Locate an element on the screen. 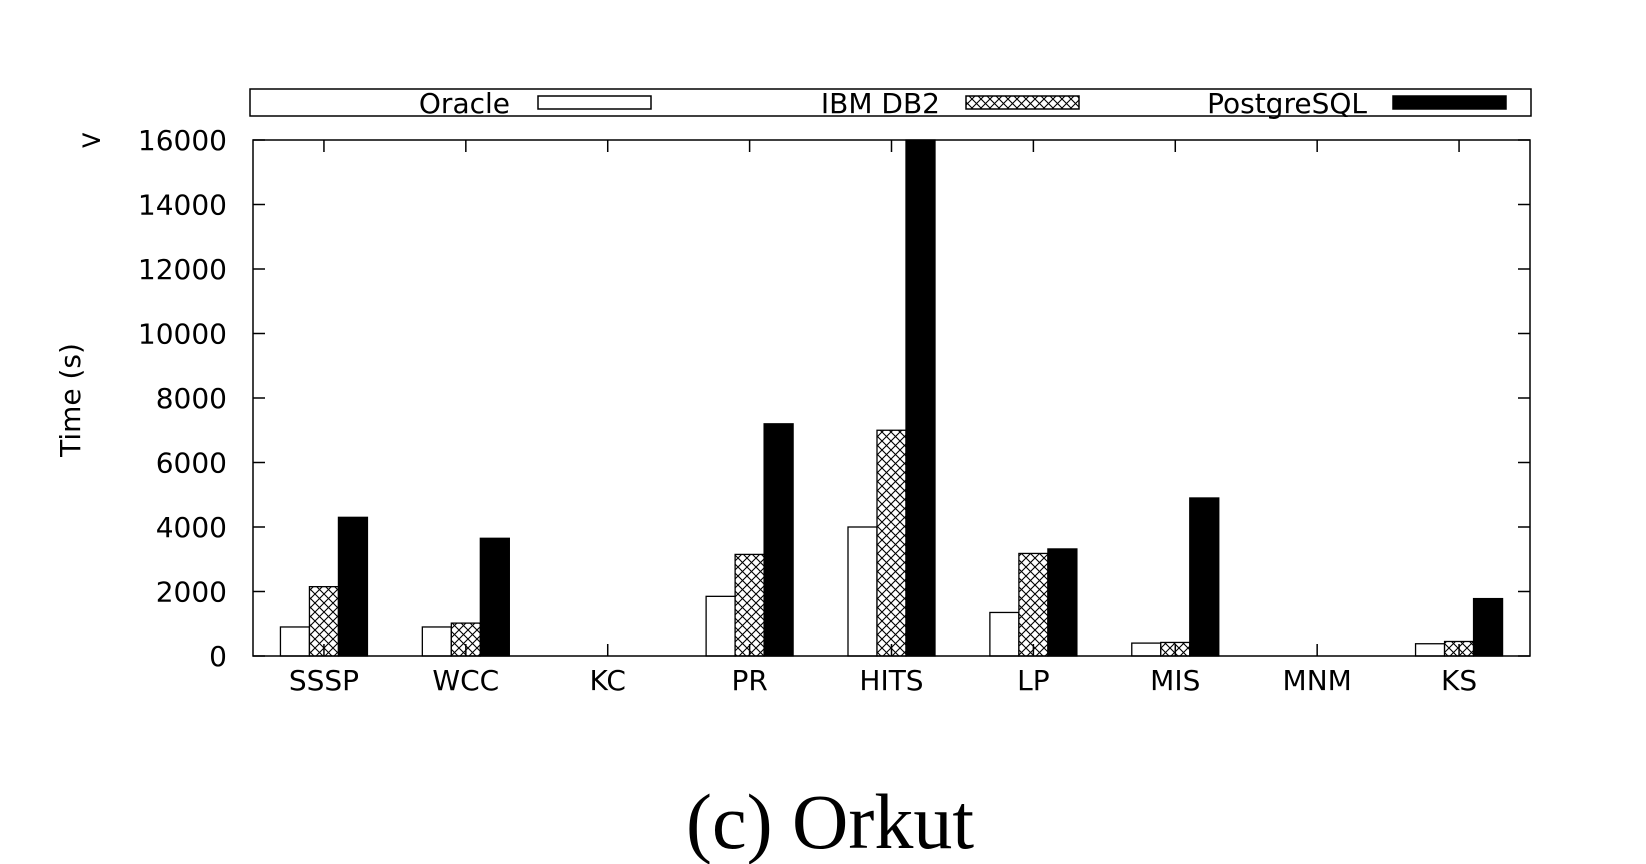 This screenshot has width=1646, height=864. bar-postgresql-mis is located at coordinates (1204, 577).